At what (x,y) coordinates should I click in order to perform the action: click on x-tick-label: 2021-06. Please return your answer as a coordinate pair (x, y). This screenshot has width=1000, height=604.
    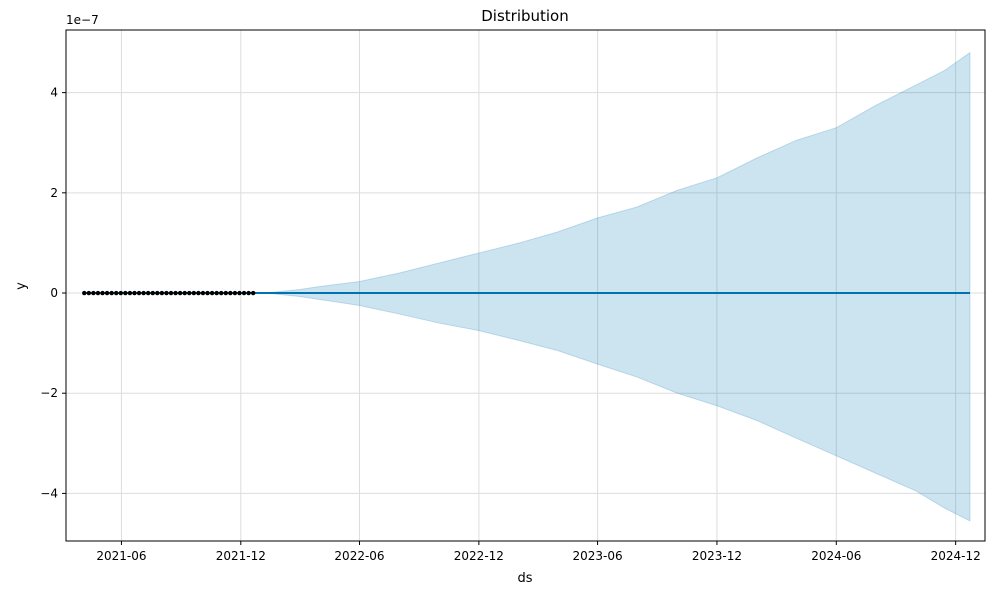
    Looking at the image, I should click on (121, 556).